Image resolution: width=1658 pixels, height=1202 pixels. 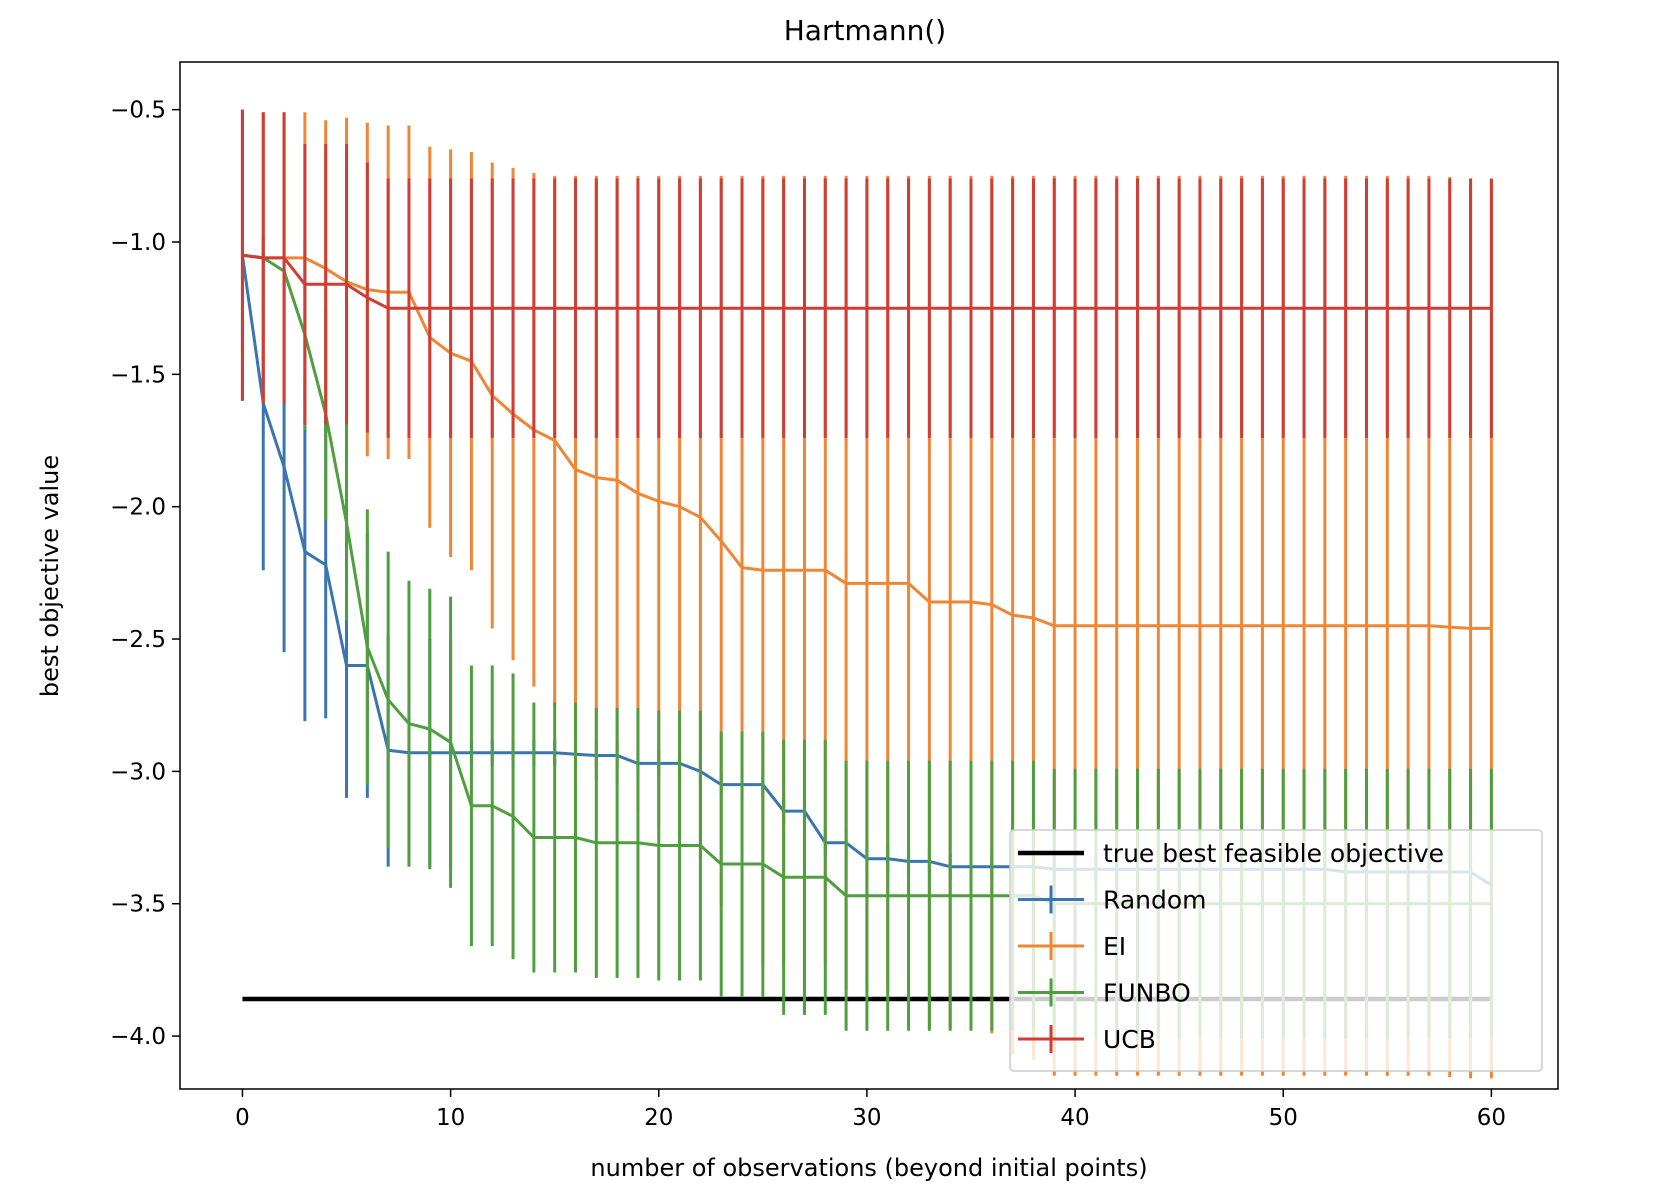 I want to click on x-tick-label: 10, so click(x=450, y=1118).